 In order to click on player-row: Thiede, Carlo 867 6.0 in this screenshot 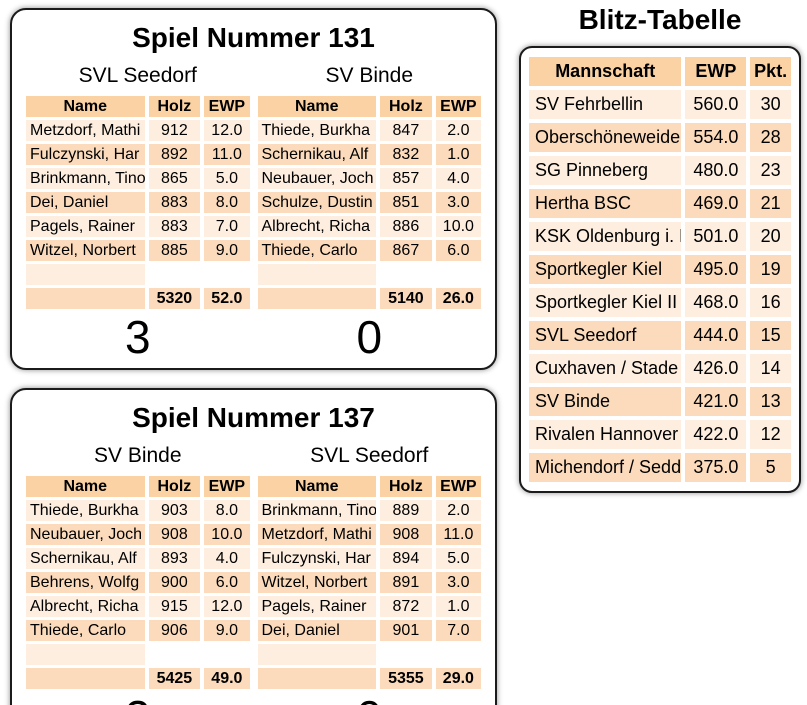, I will do `click(369, 250)`.